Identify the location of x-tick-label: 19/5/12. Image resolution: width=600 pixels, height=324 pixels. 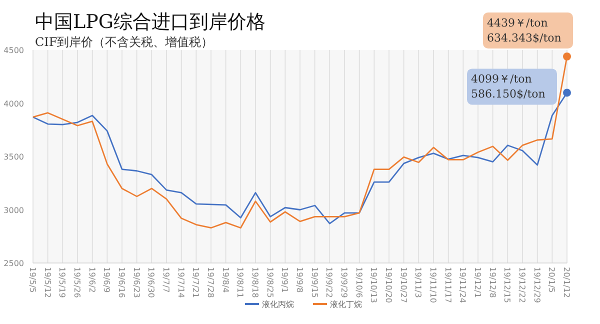
(47, 282).